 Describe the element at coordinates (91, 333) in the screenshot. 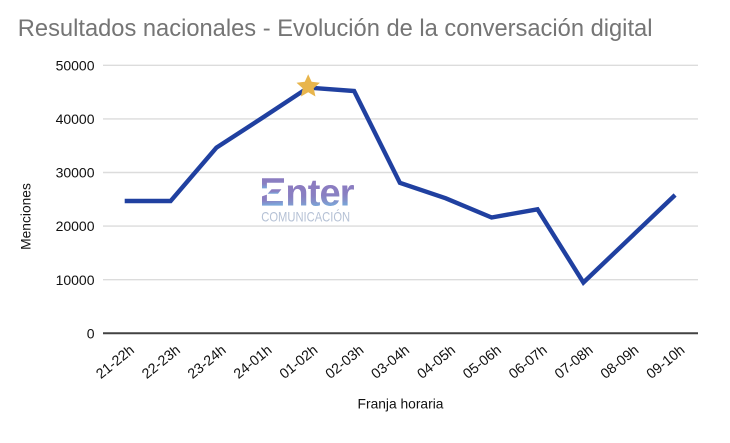

I see `svg-text: 0` at that location.